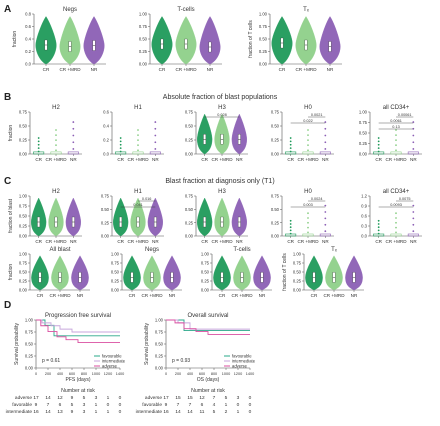  Describe the element at coordinates (48, 405) in the screenshot. I see `risk-cell: 7` at that location.